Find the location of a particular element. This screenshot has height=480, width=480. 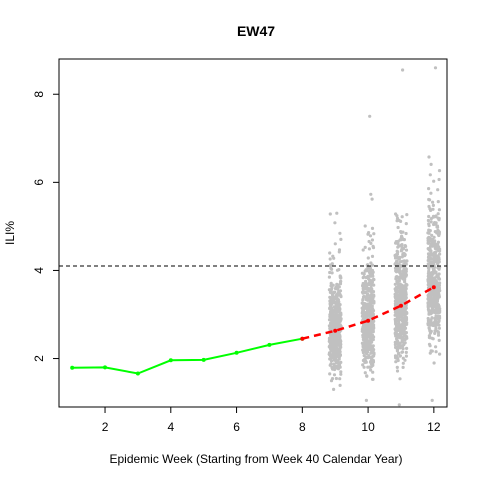

forecast-median-point is located at coordinates (368, 320).